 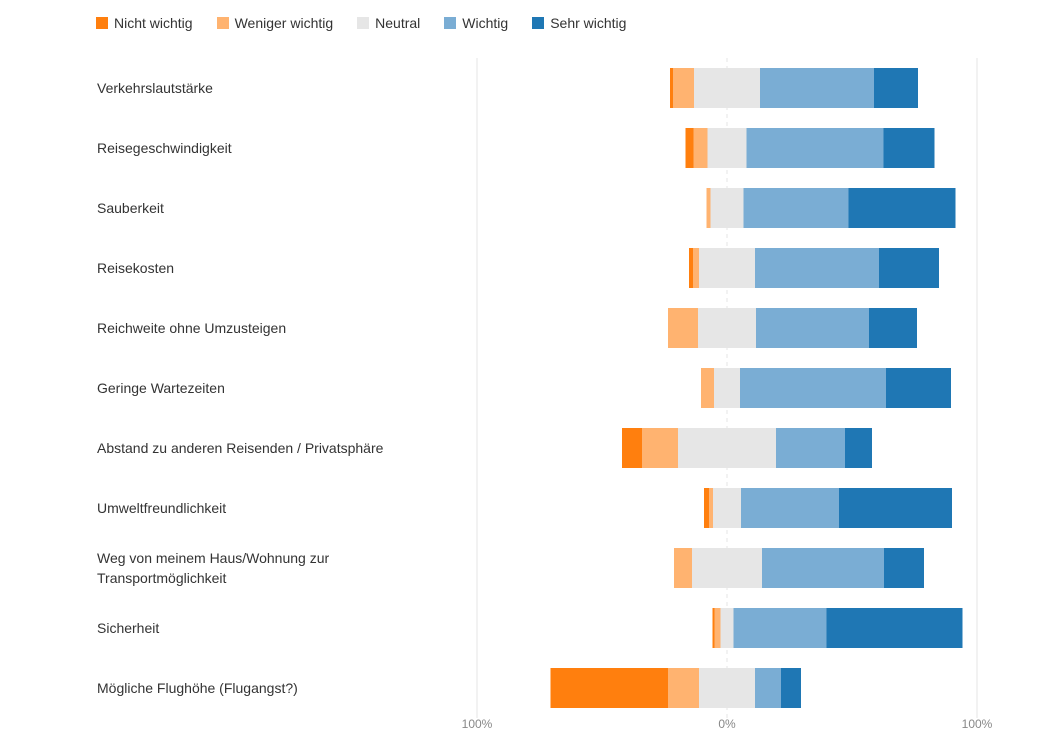 I want to click on category-label: Reisekosten, so click(x=136, y=268).